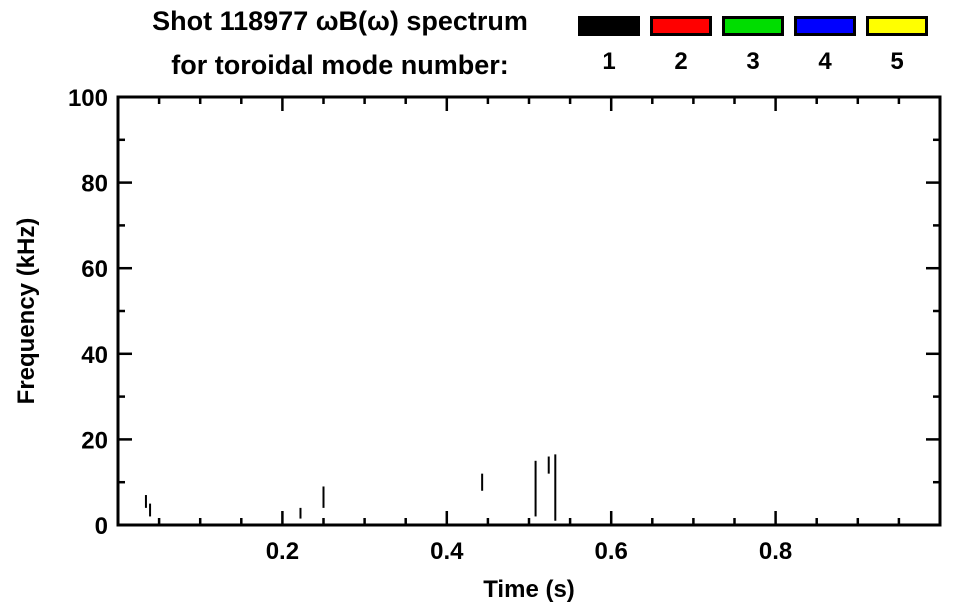  Describe the element at coordinates (529, 589) in the screenshot. I see `svg-text: Time (s)` at that location.